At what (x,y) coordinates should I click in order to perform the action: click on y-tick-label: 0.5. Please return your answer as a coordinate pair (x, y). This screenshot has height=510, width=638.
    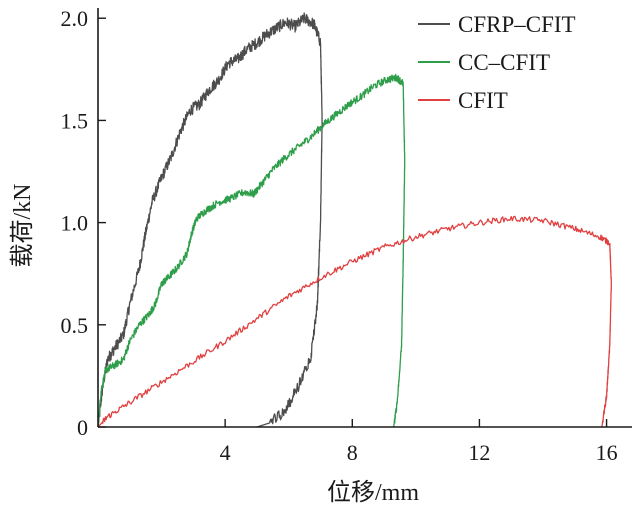
    Looking at the image, I should click on (75, 325).